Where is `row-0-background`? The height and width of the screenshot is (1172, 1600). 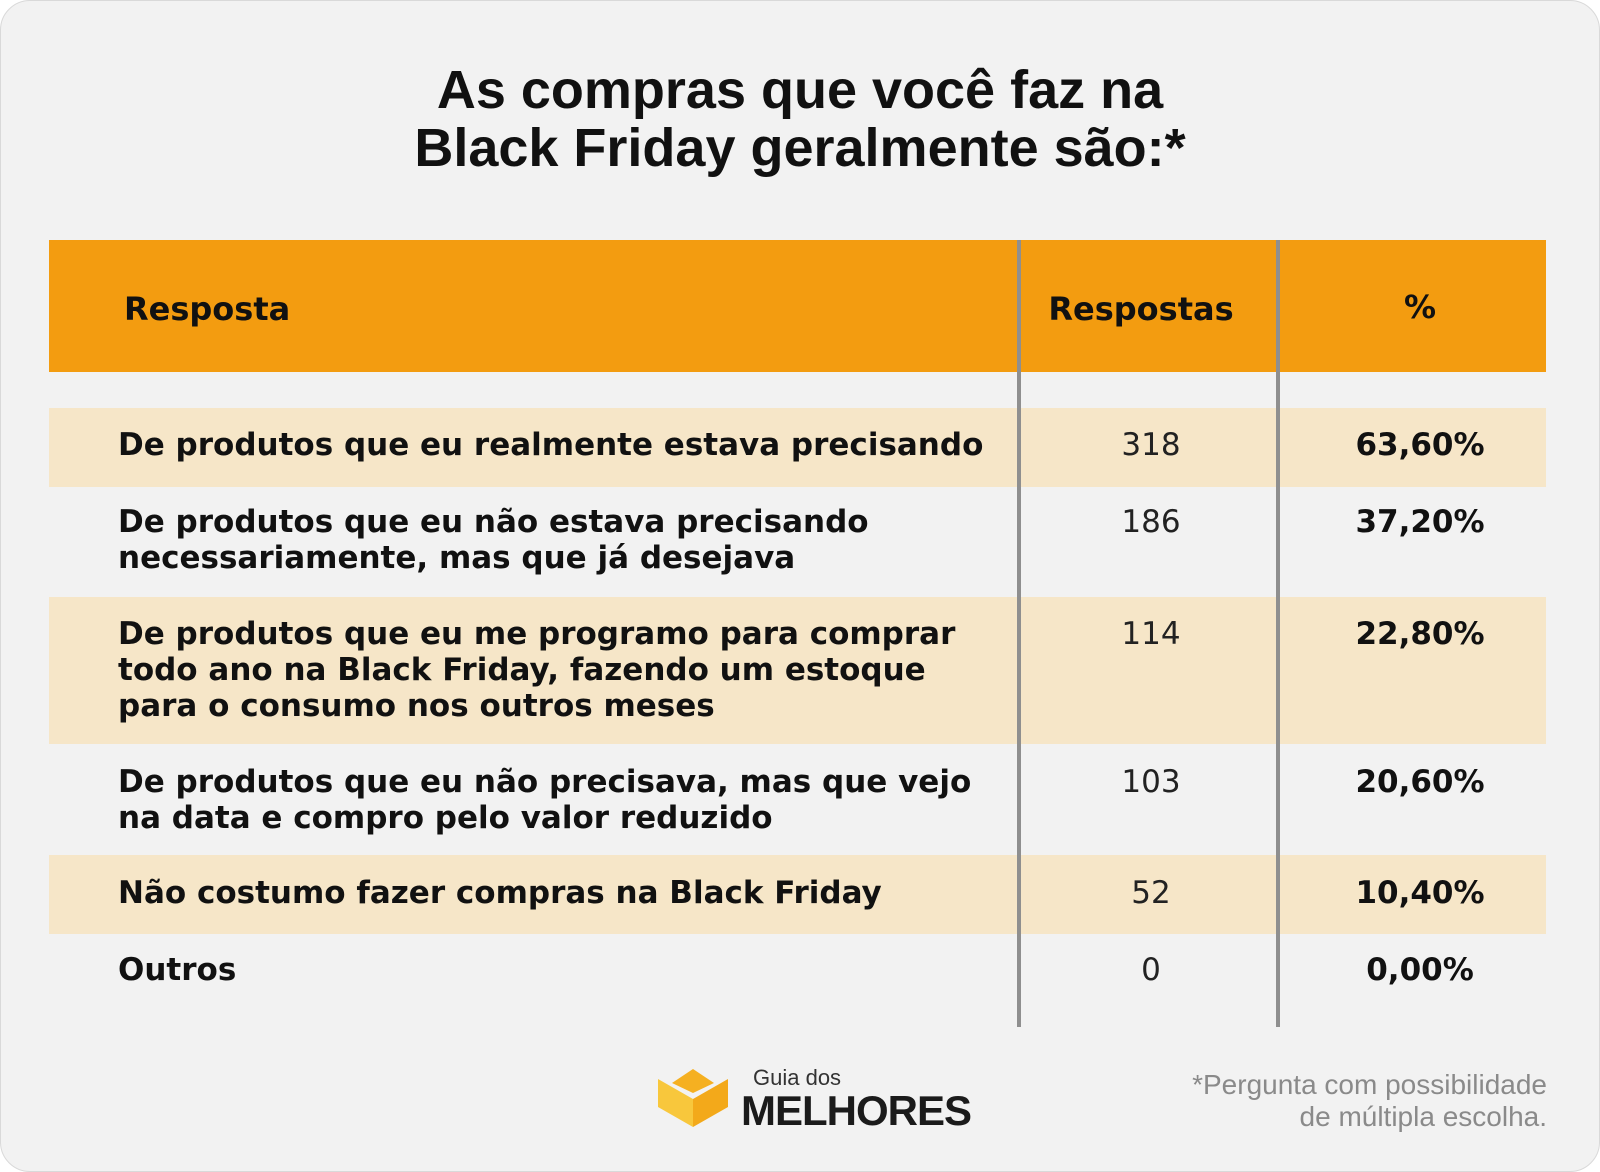
row-0-background is located at coordinates (797, 447).